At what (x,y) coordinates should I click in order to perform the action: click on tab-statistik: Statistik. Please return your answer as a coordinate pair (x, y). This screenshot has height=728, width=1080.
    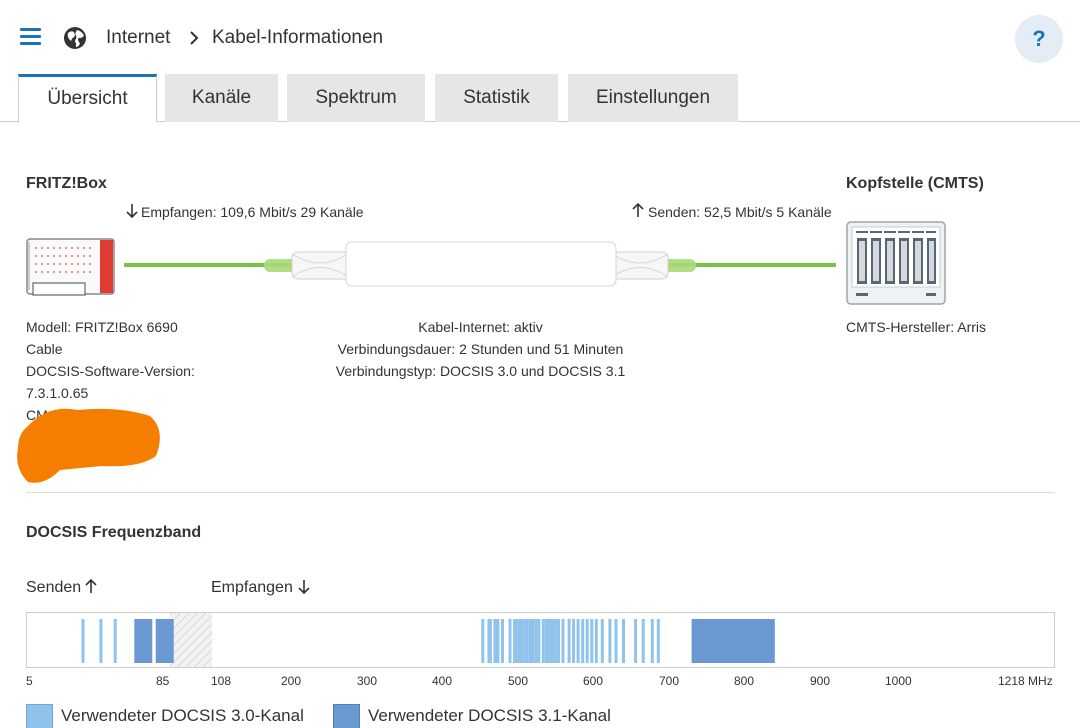
    Looking at the image, I should click on (496, 98).